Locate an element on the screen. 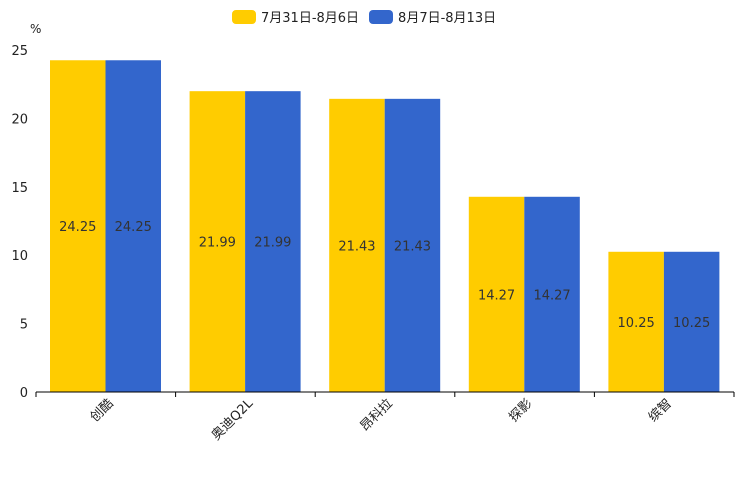 The width and height of the screenshot is (744, 496). y-axis-label: % is located at coordinates (35, 29).